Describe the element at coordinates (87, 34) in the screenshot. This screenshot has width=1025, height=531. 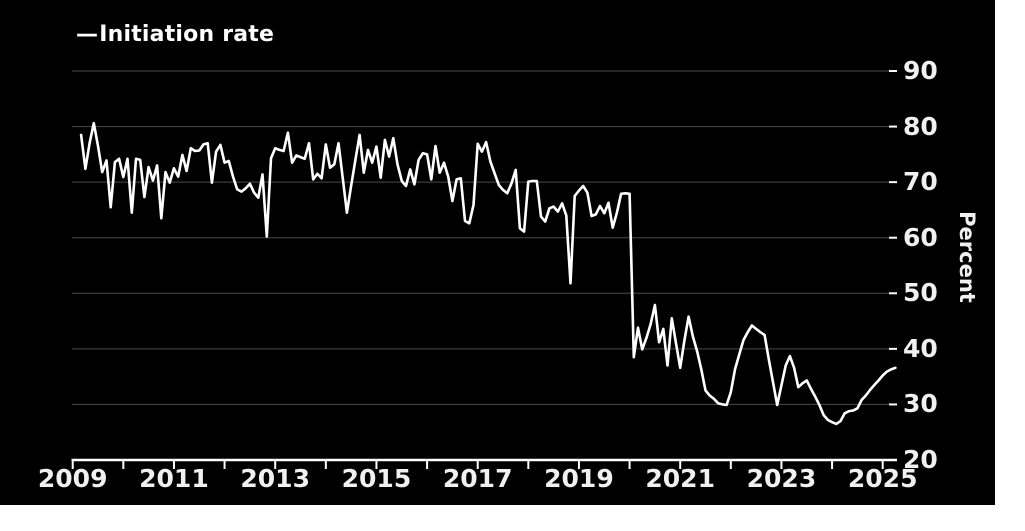
I see `legend-line-marker: —` at that location.